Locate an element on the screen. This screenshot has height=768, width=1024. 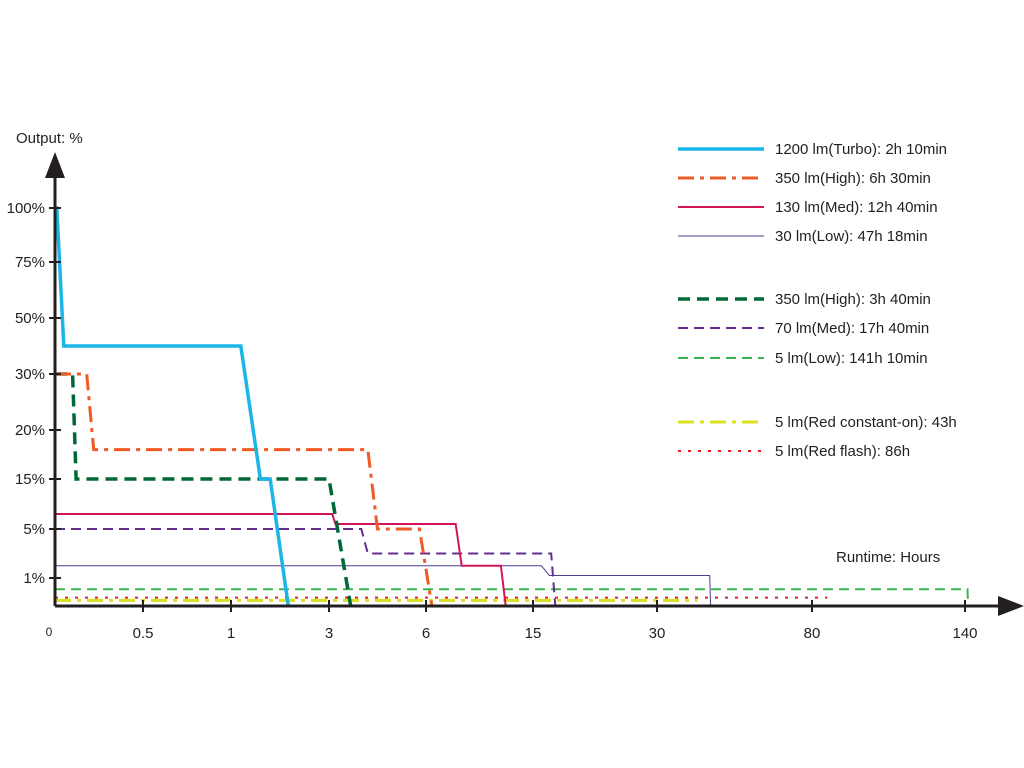
y-tick-label: 1% is located at coordinates (34, 578).